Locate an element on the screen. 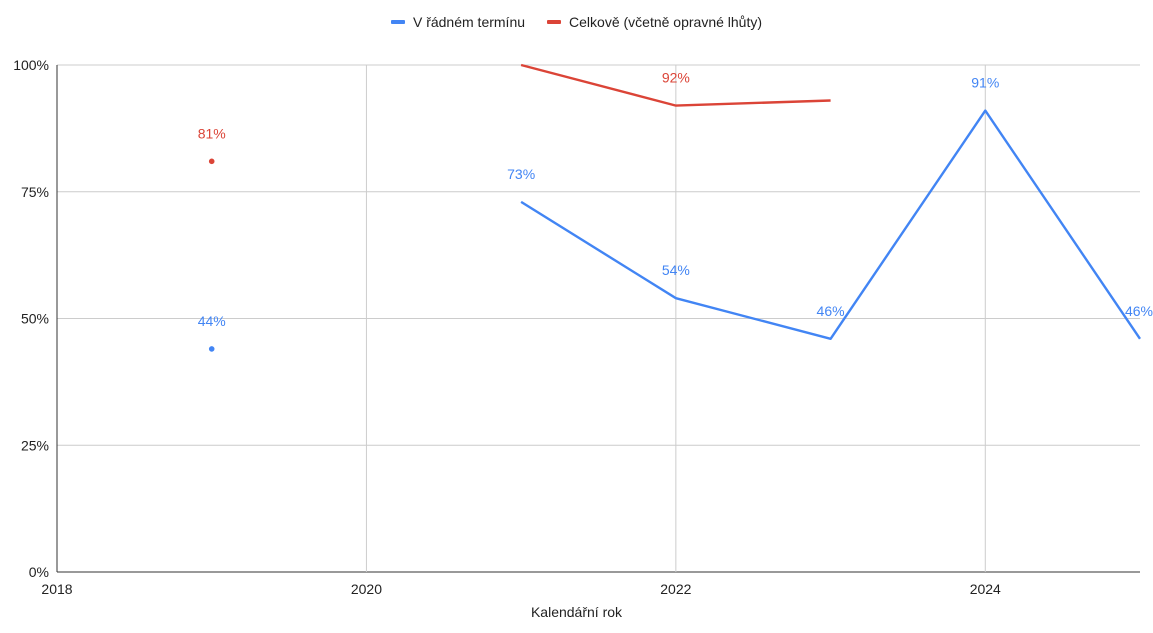 Image resolution: width=1153 pixels, height=633 pixels. legend-item-2: Celkově (včetně opravné lhůty) is located at coordinates (654, 22).